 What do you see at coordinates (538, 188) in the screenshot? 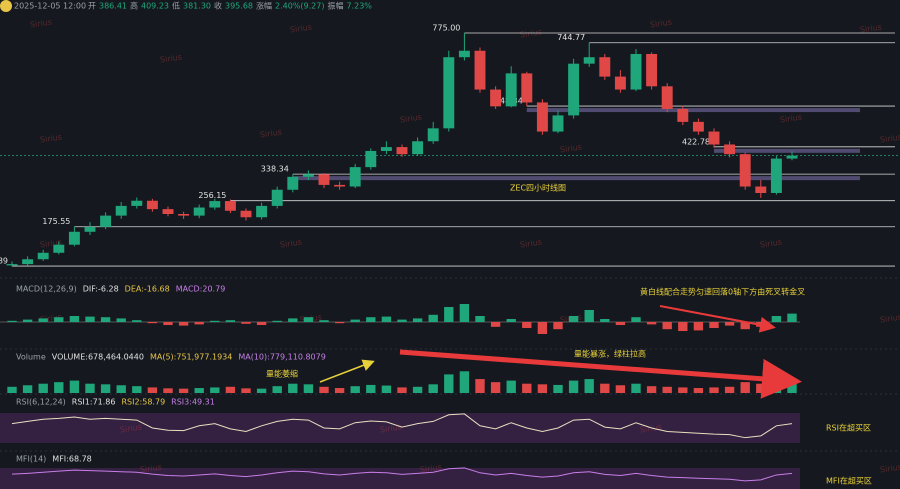
I see `chart-title: ZEC四小时线图` at bounding box center [538, 188].